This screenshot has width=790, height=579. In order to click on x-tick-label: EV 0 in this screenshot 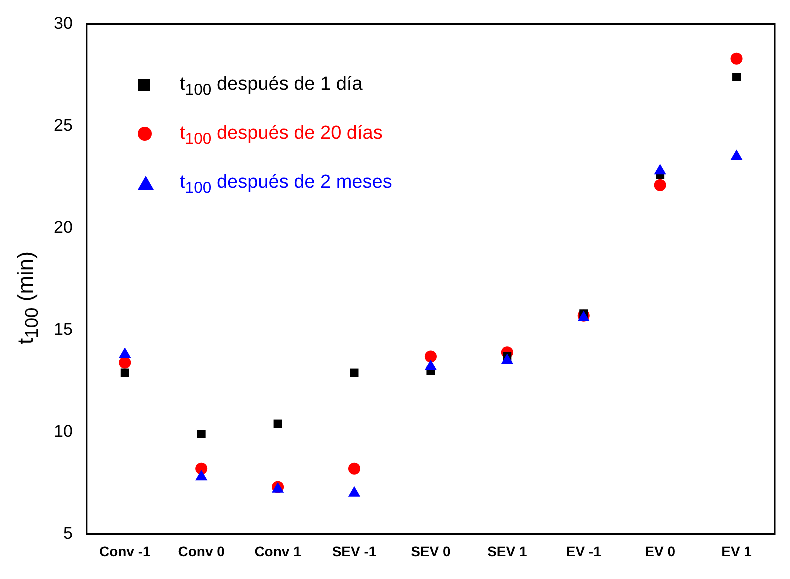, I will do `click(660, 551)`.